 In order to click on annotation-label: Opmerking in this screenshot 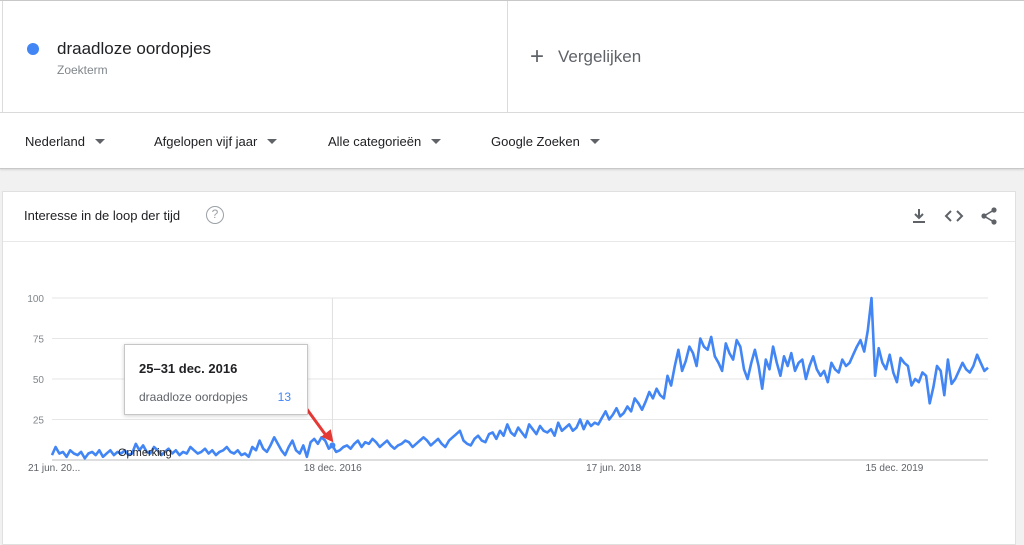, I will do `click(145, 453)`.